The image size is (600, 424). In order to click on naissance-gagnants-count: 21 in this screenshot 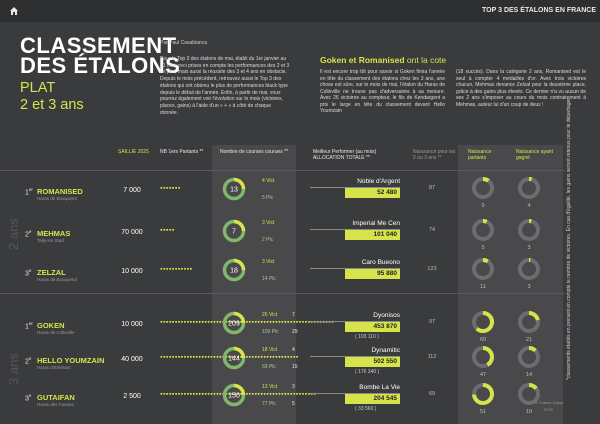, I will do `click(529, 340)`.